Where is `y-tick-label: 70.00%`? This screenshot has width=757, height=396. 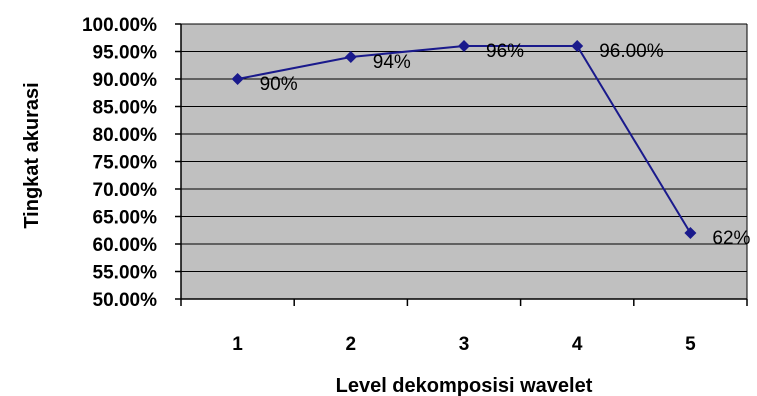 y-tick-label: 70.00% is located at coordinates (125, 190).